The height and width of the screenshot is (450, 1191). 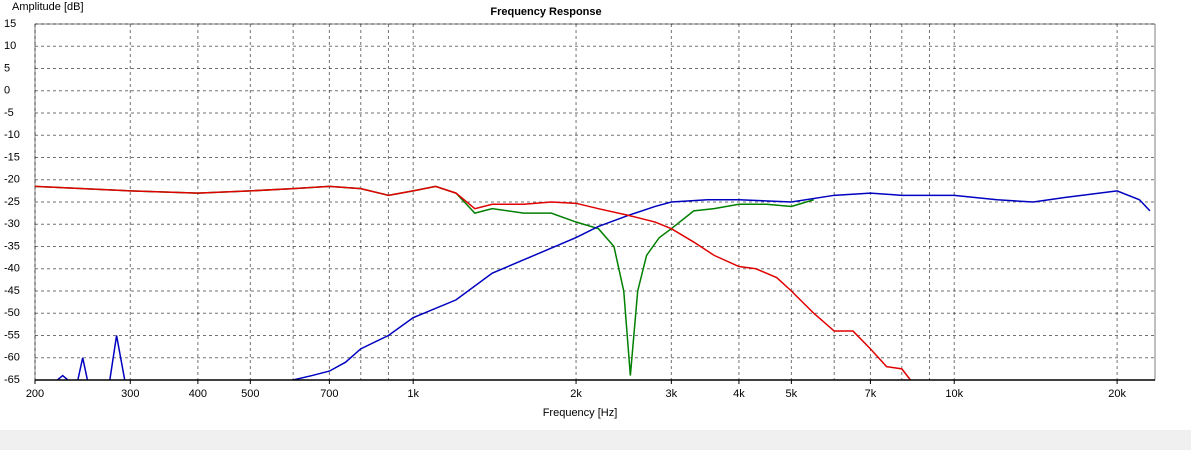 I want to click on x-tick-label: 200, so click(x=35, y=394).